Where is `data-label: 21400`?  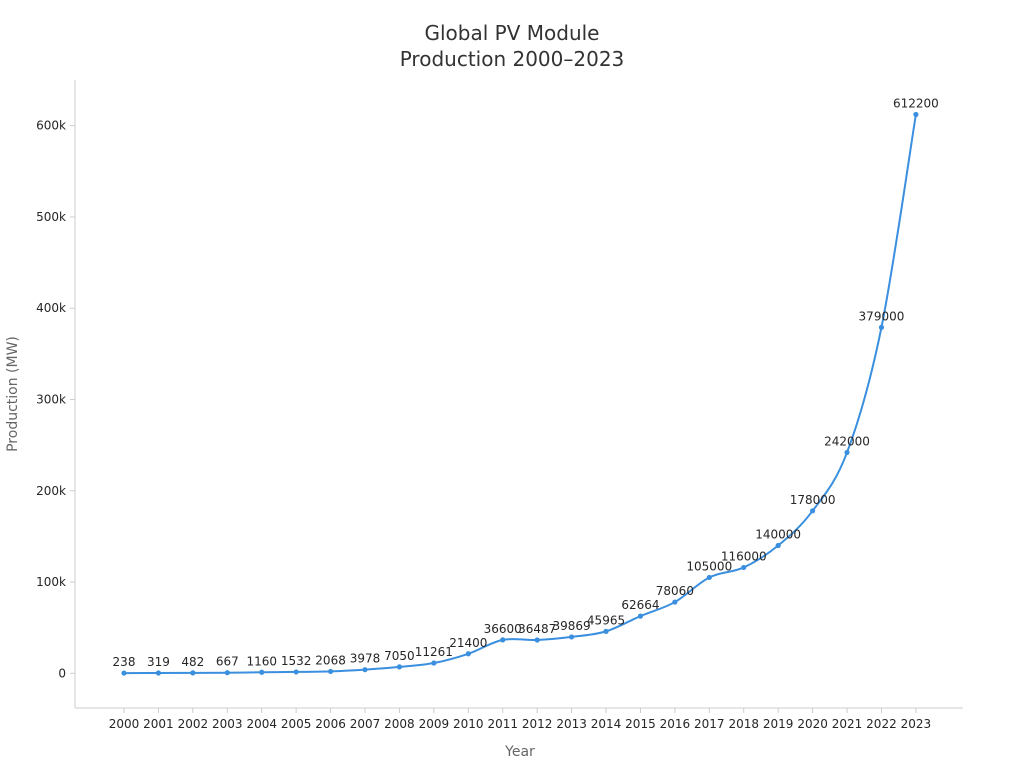
data-label: 21400 is located at coordinates (468, 643).